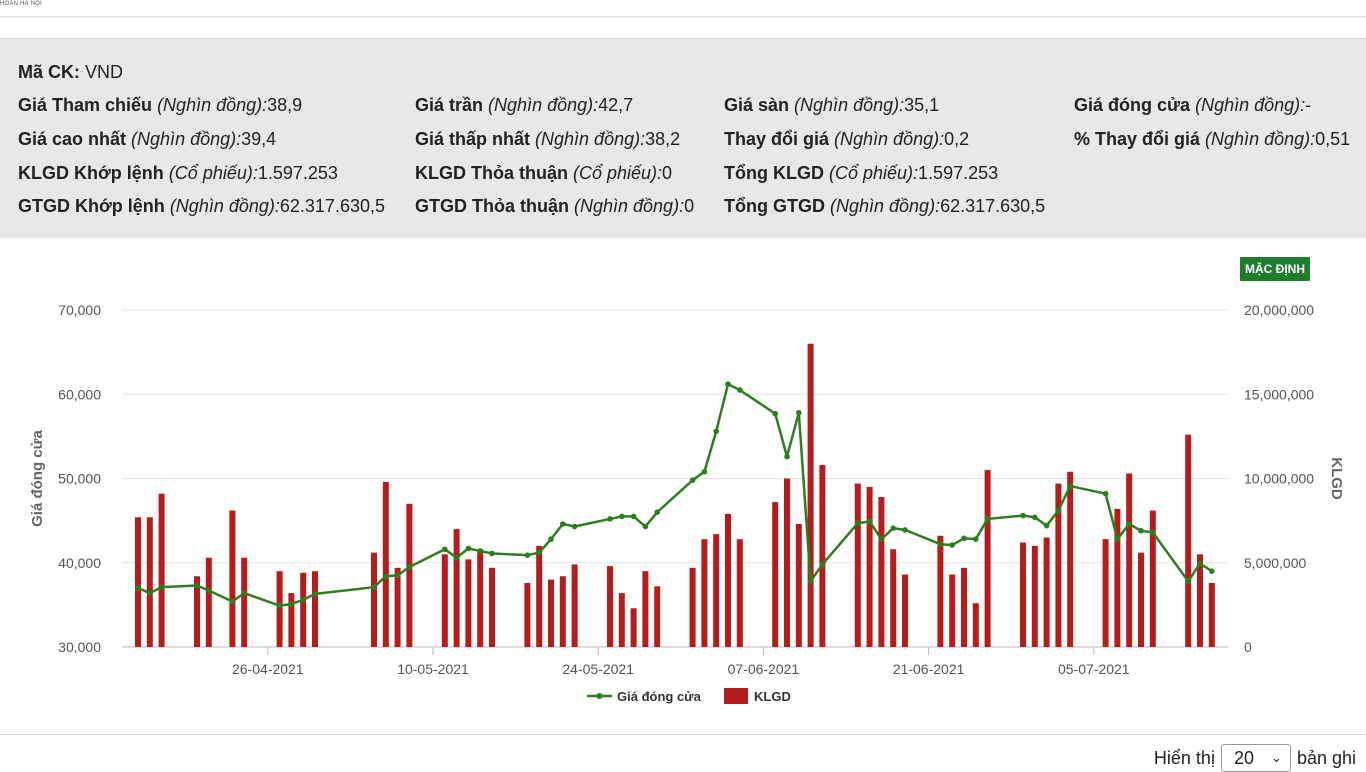 Image resolution: width=1366 pixels, height=772 pixels. What do you see at coordinates (492, 206) in the screenshot?
I see `field-label: GTGD Thỏa thuận` at bounding box center [492, 206].